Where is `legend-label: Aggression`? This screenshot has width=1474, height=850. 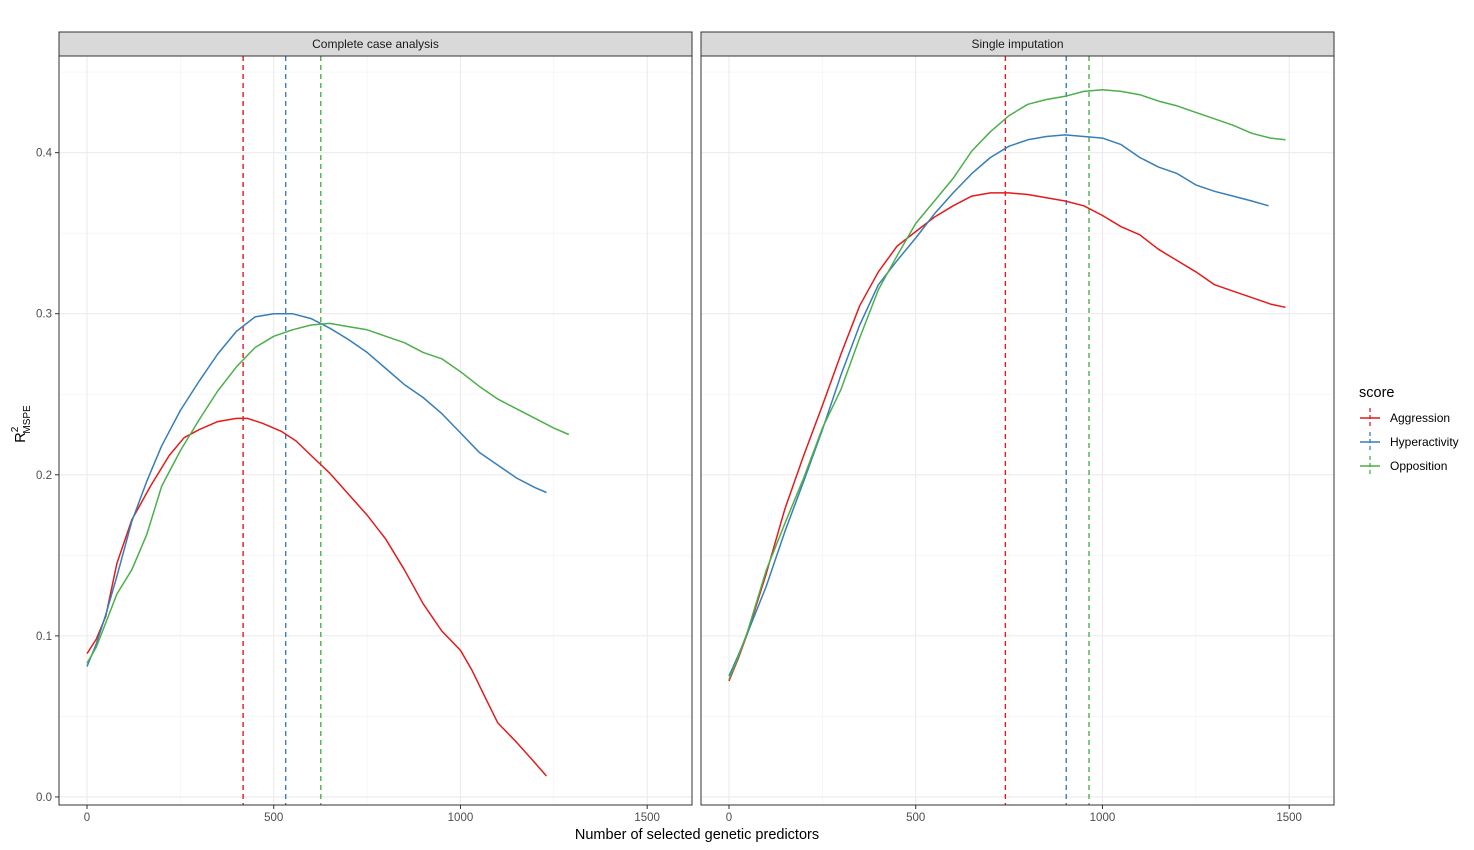 legend-label: Aggression is located at coordinates (1420, 418).